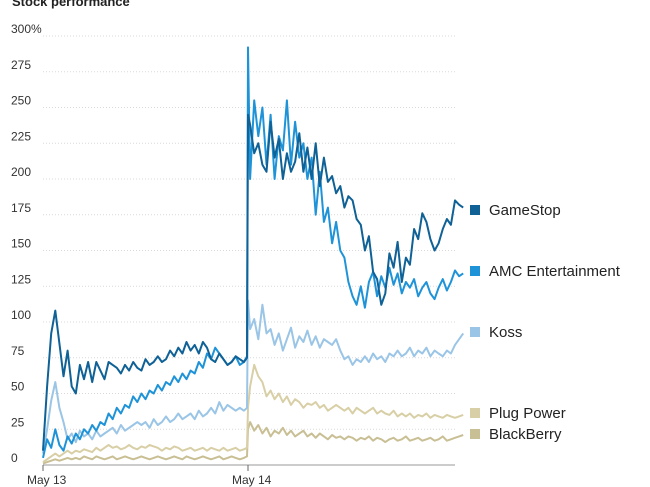  I want to click on legend-label: Koss, so click(505, 332).